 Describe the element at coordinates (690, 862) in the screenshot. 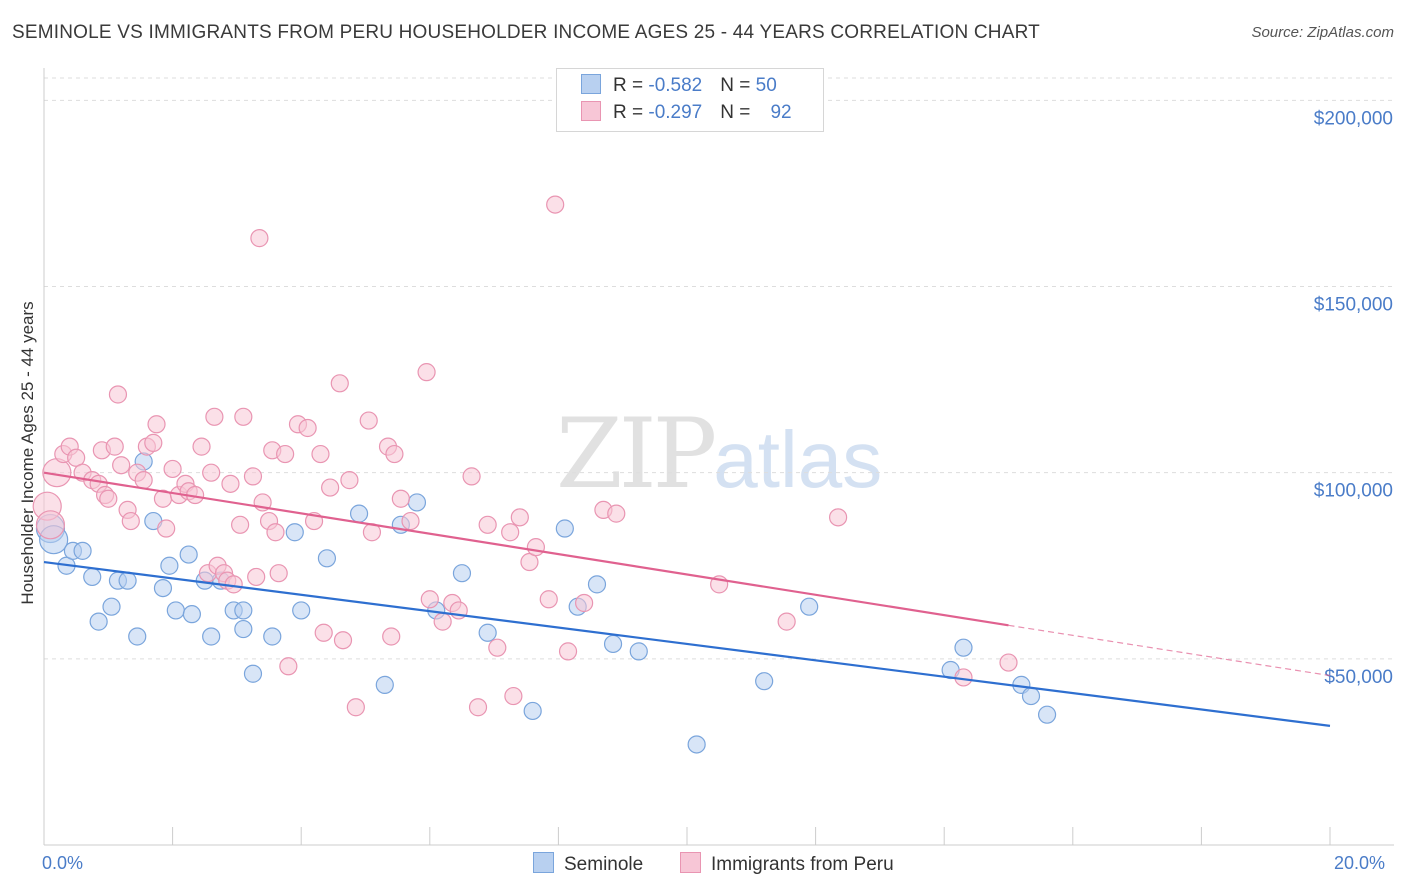

I see `peru-legend-swatch` at that location.